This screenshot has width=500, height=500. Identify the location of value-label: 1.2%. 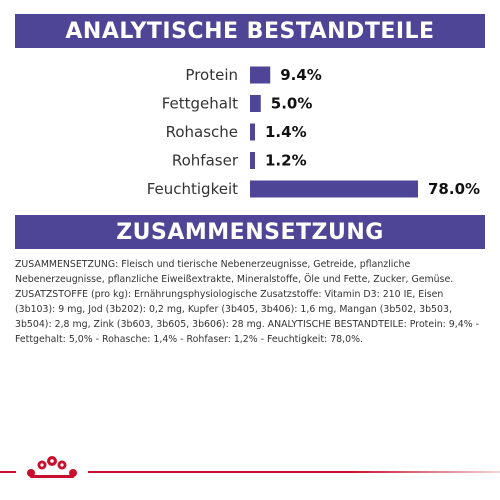
(286, 161).